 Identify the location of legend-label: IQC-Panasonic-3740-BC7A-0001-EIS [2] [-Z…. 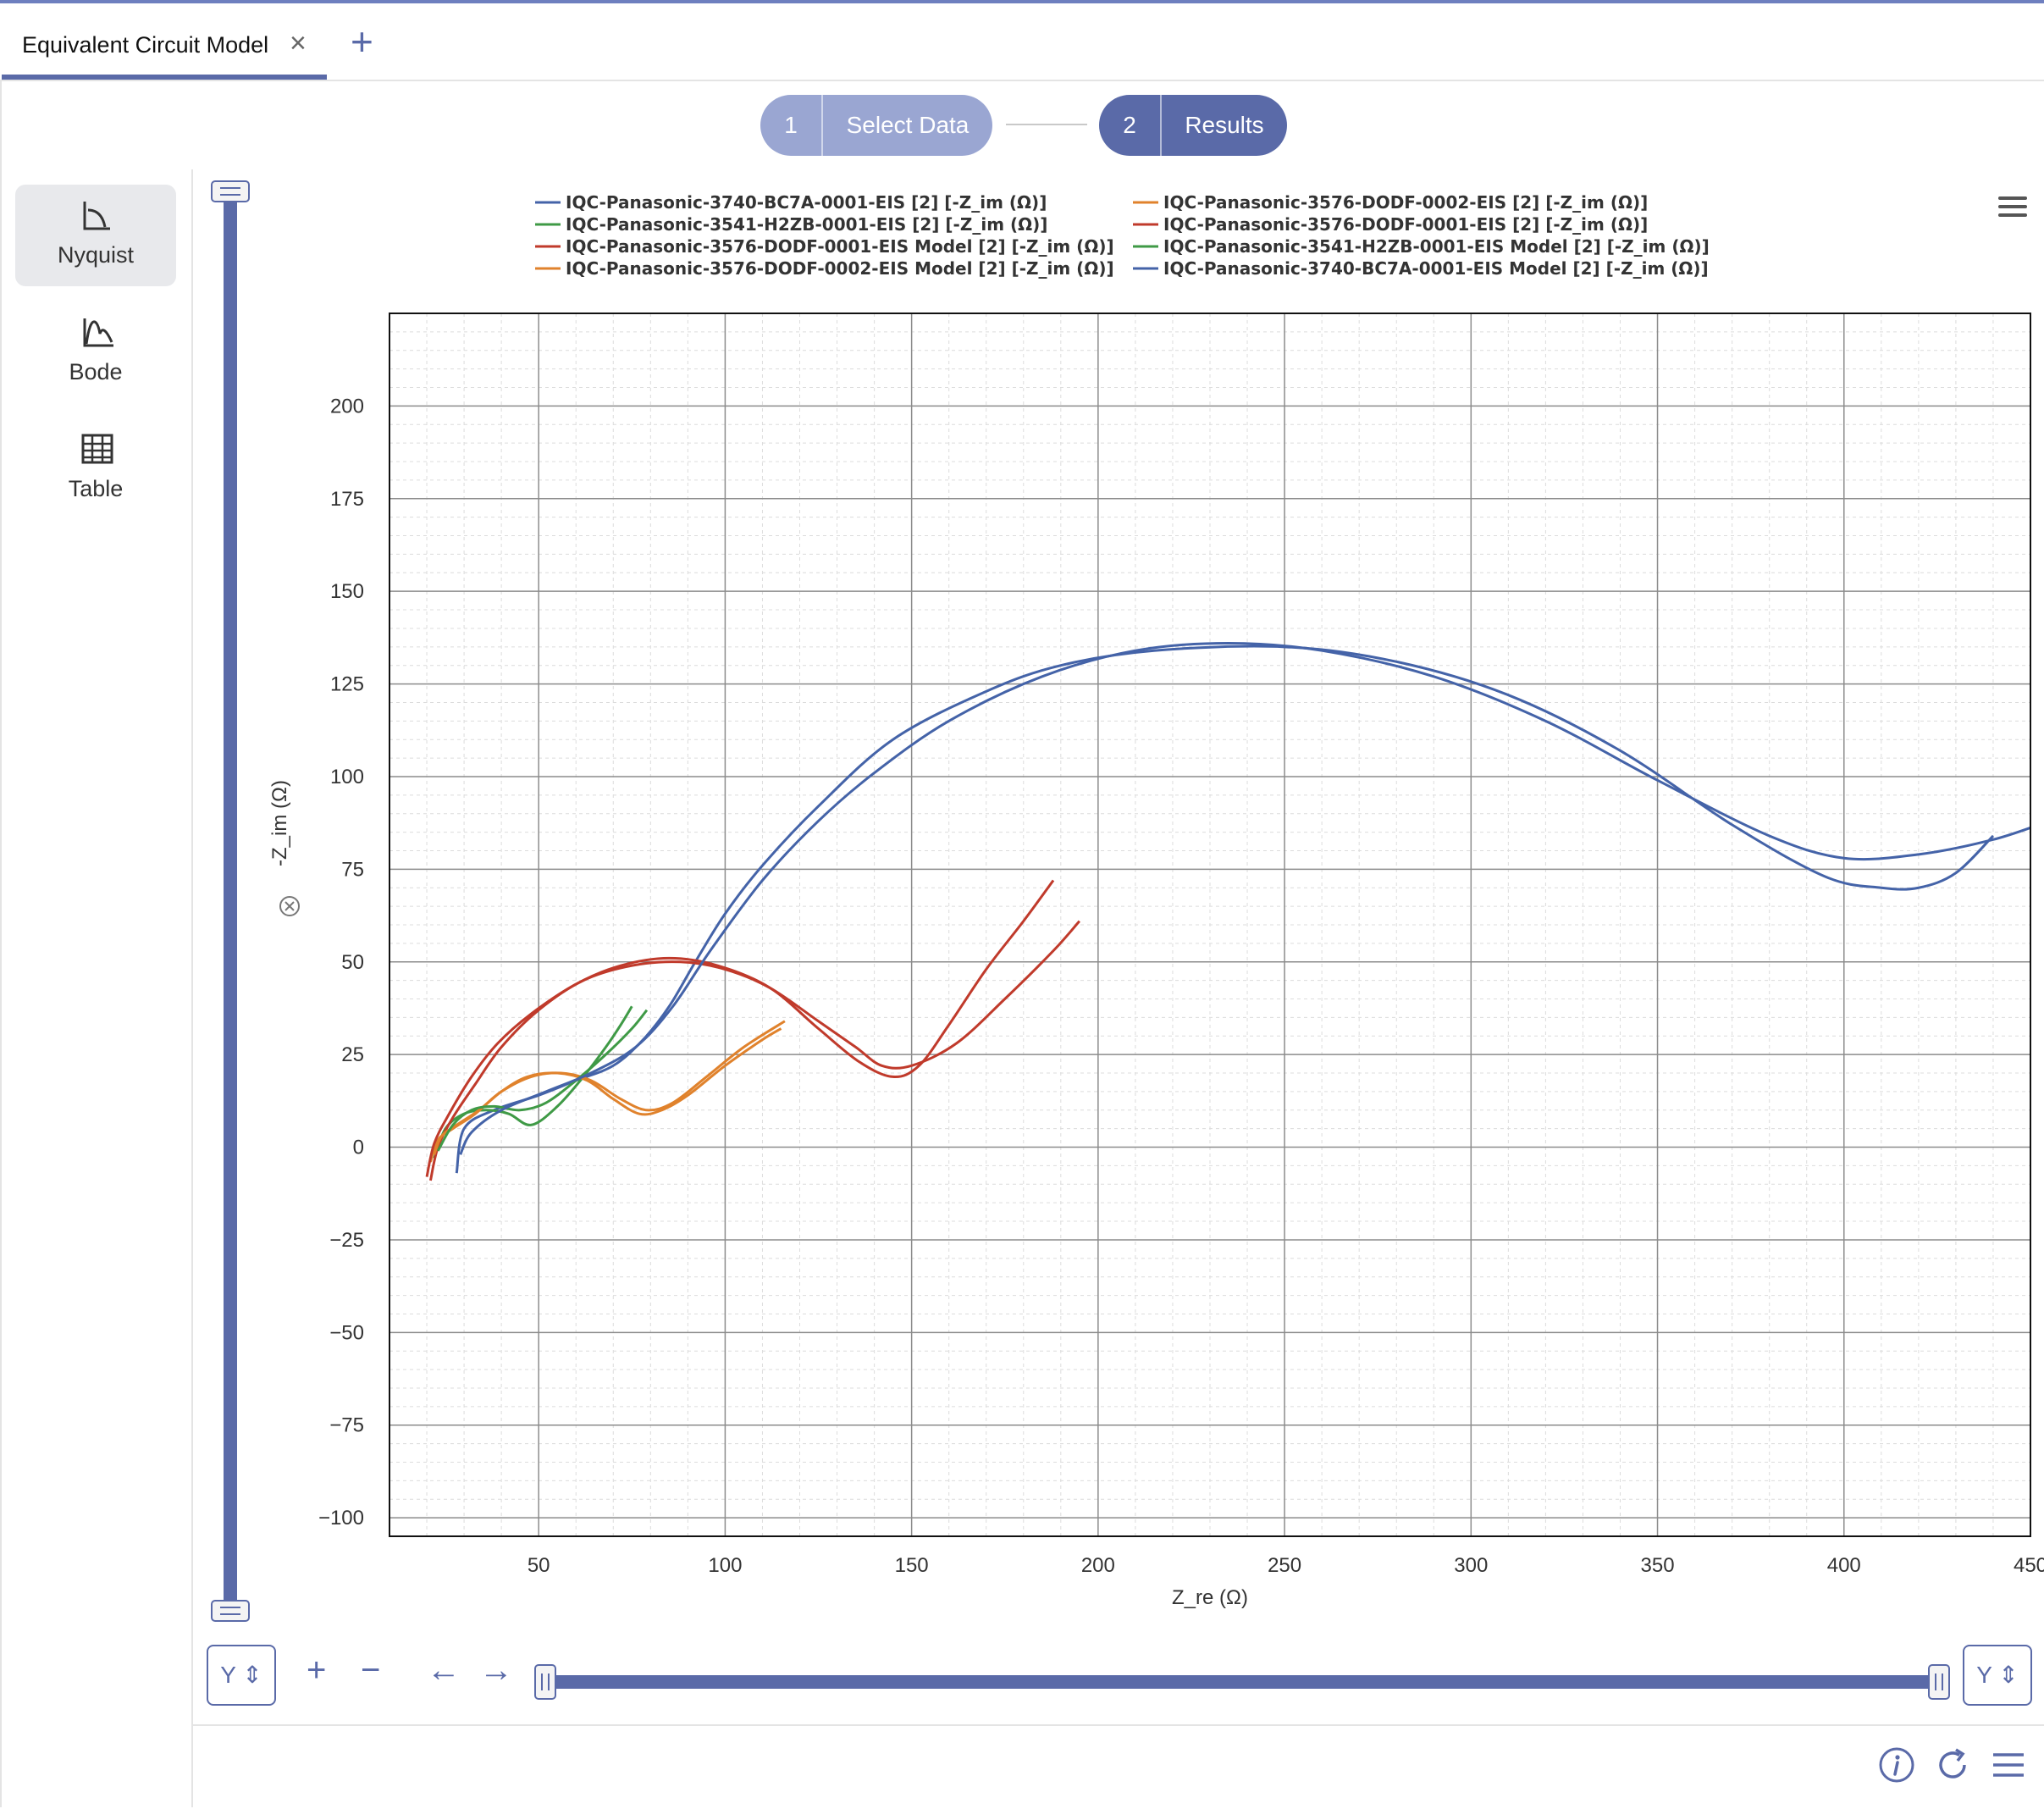
(806, 202).